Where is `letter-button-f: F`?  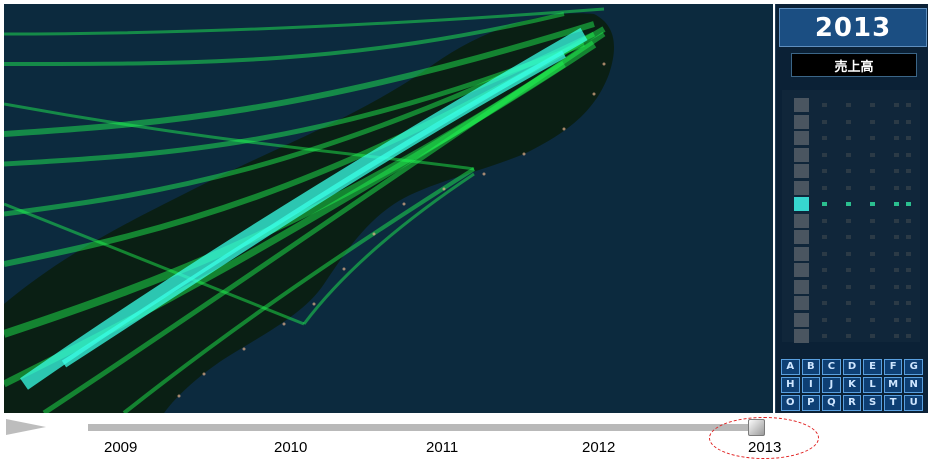
letter-button-f: F is located at coordinates (893, 367).